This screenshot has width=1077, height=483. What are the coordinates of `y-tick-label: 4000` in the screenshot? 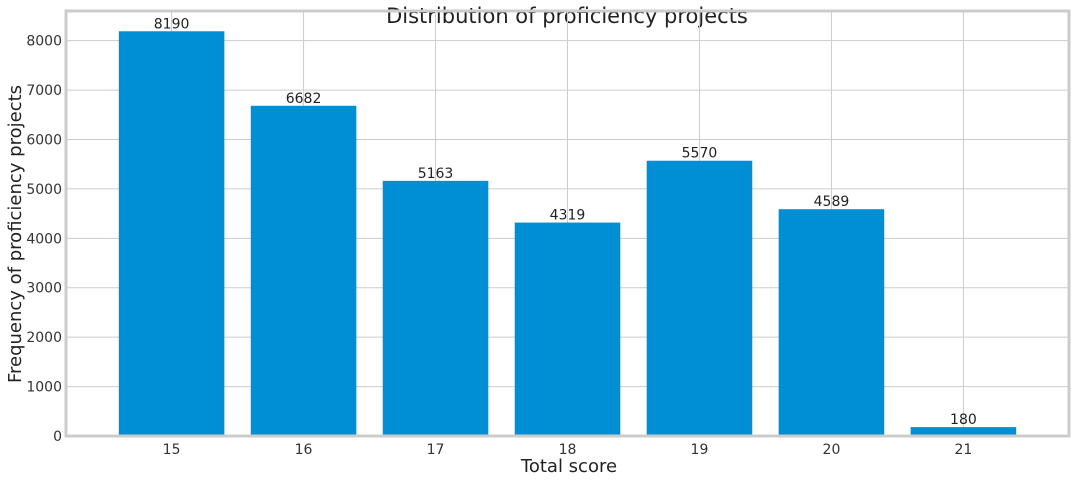 It's located at (44, 239).